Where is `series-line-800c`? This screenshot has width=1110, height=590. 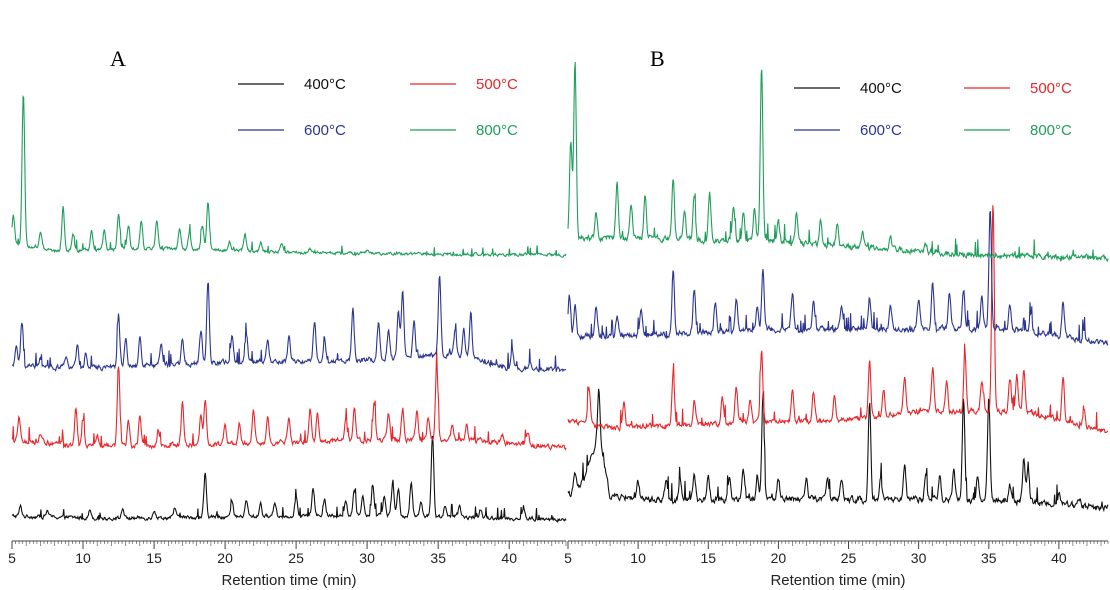
series-line-800c is located at coordinates (289, 176).